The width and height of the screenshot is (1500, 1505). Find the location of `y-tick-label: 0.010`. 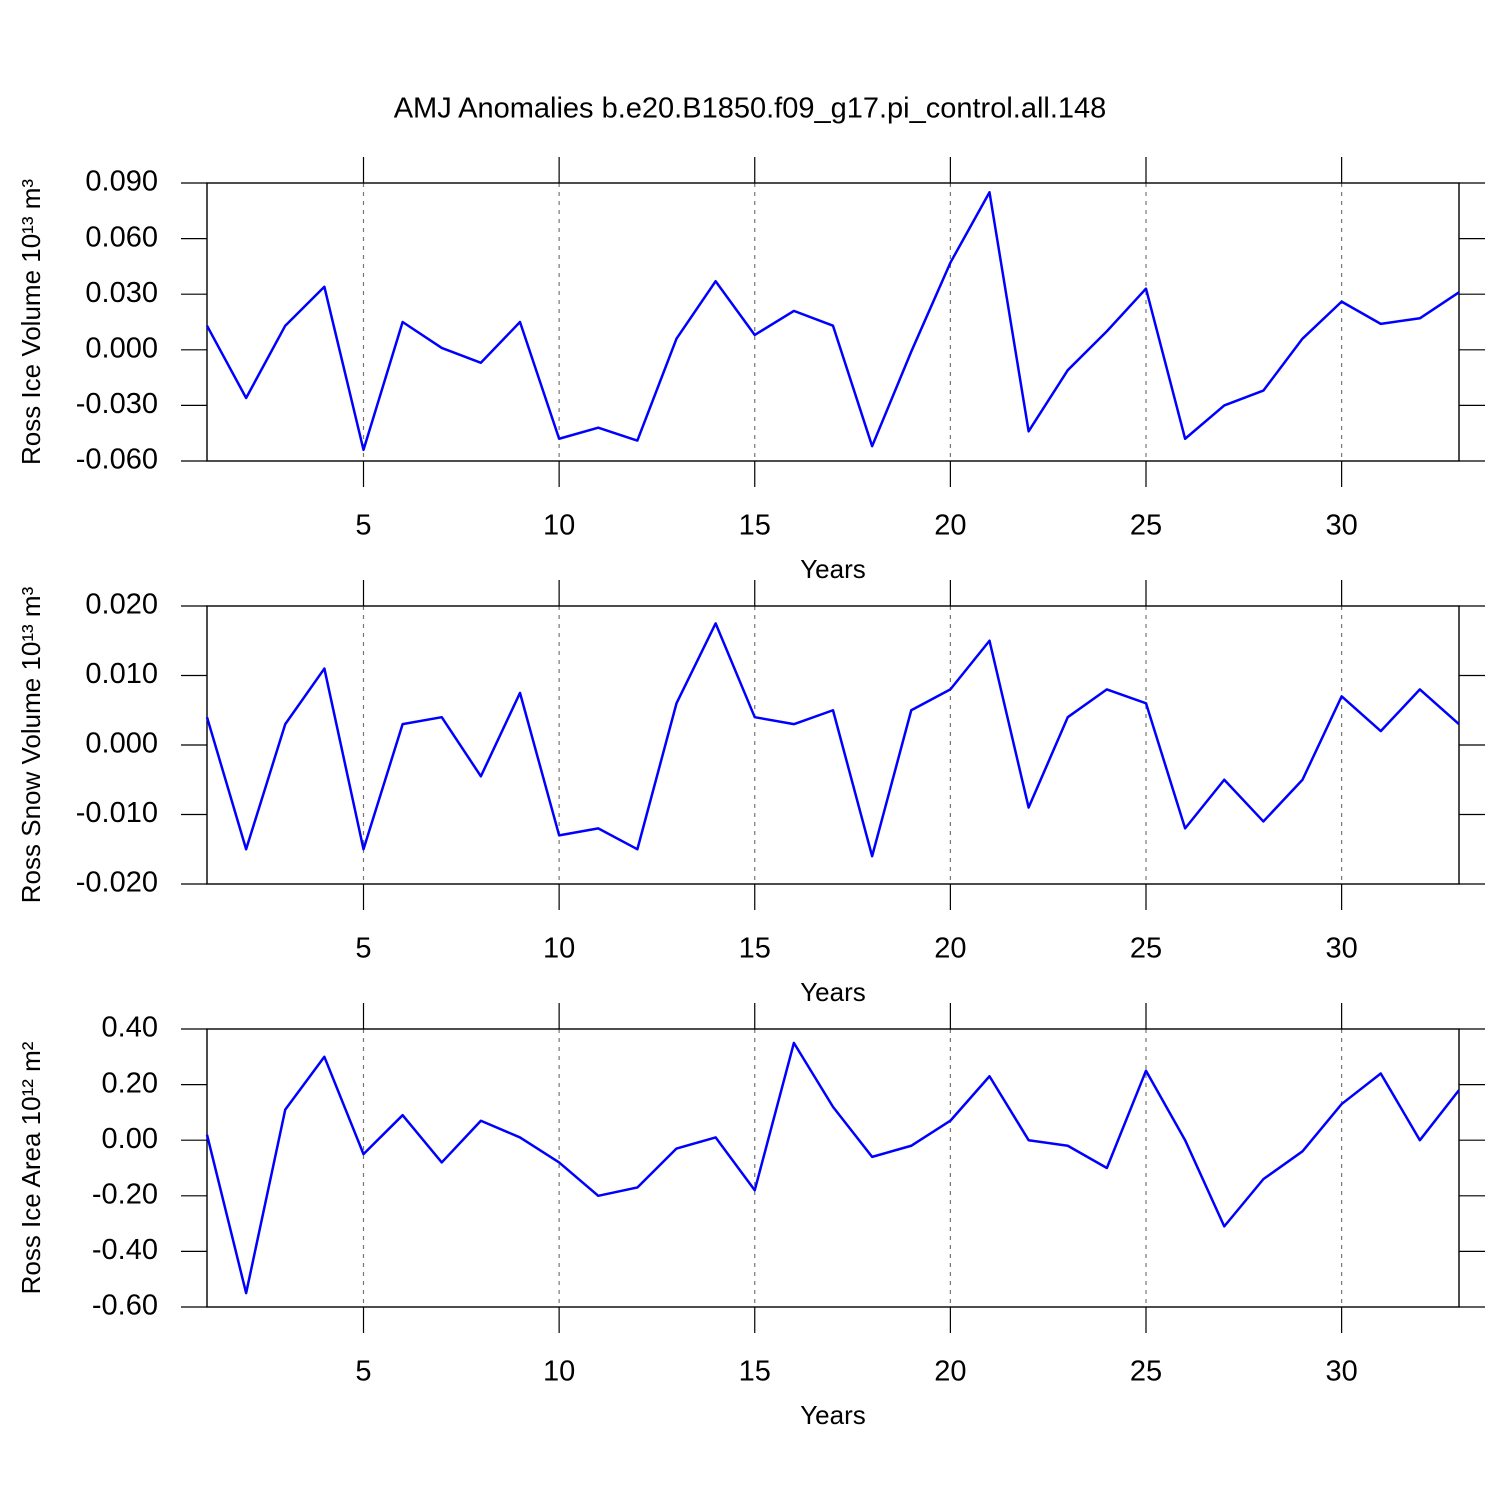

y-tick-label: 0.010 is located at coordinates (121, 674).